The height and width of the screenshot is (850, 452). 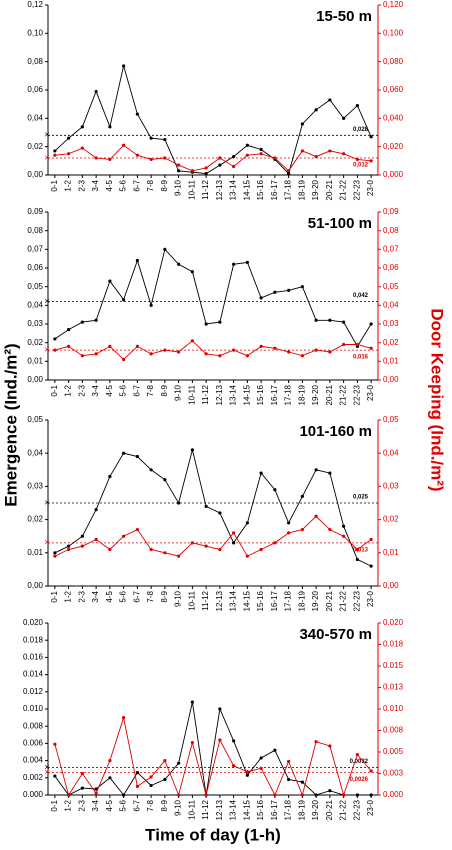 I want to click on x-tick-label: 8-9, so click(x=164, y=390).